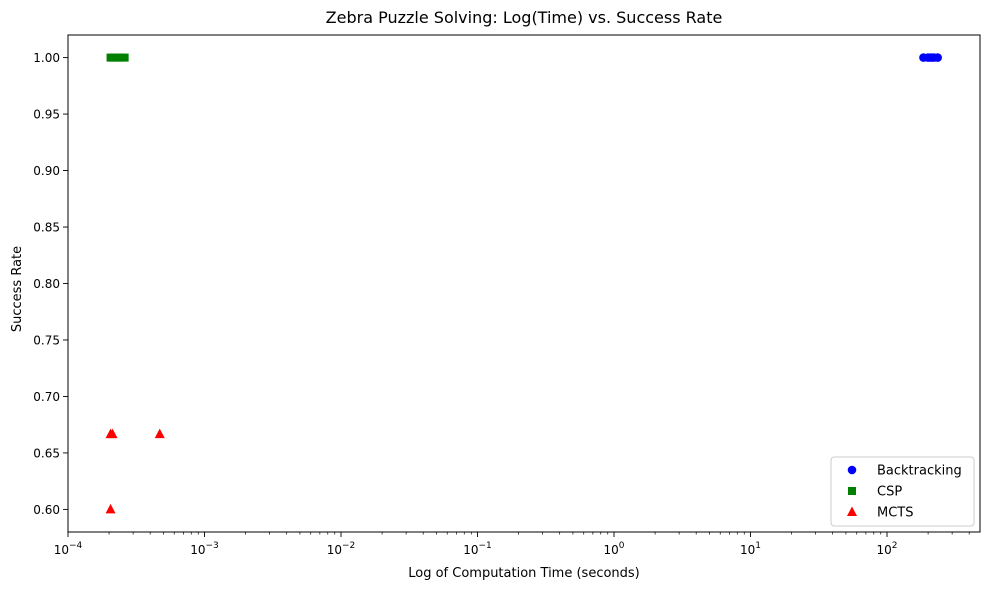  Describe the element at coordinates (887, 549) in the screenshot. I see `x-tick-label: 10²` at that location.